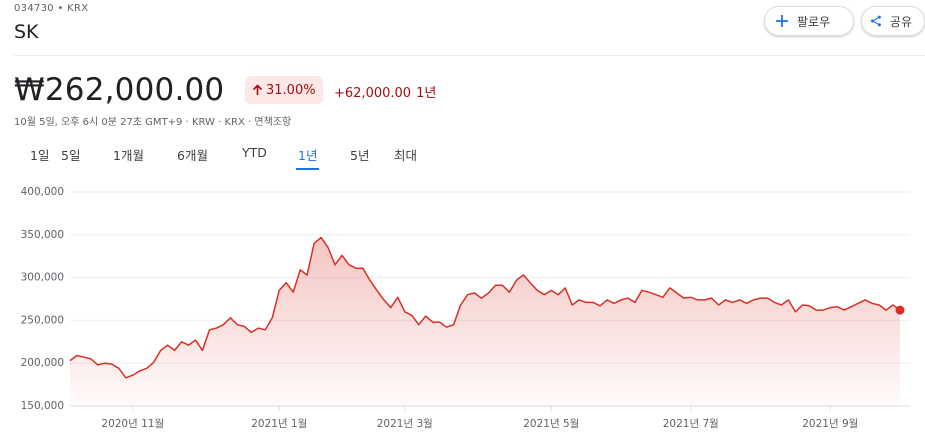 Image resolution: width=925 pixels, height=442 pixels. I want to click on y-tick-label: 250,000, so click(42, 320).